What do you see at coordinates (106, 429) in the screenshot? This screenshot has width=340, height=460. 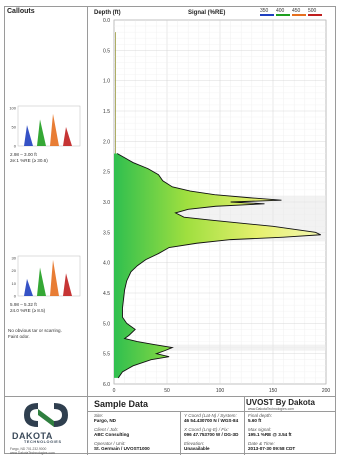 I see `client-label: Client / Job:` at bounding box center [106, 429].